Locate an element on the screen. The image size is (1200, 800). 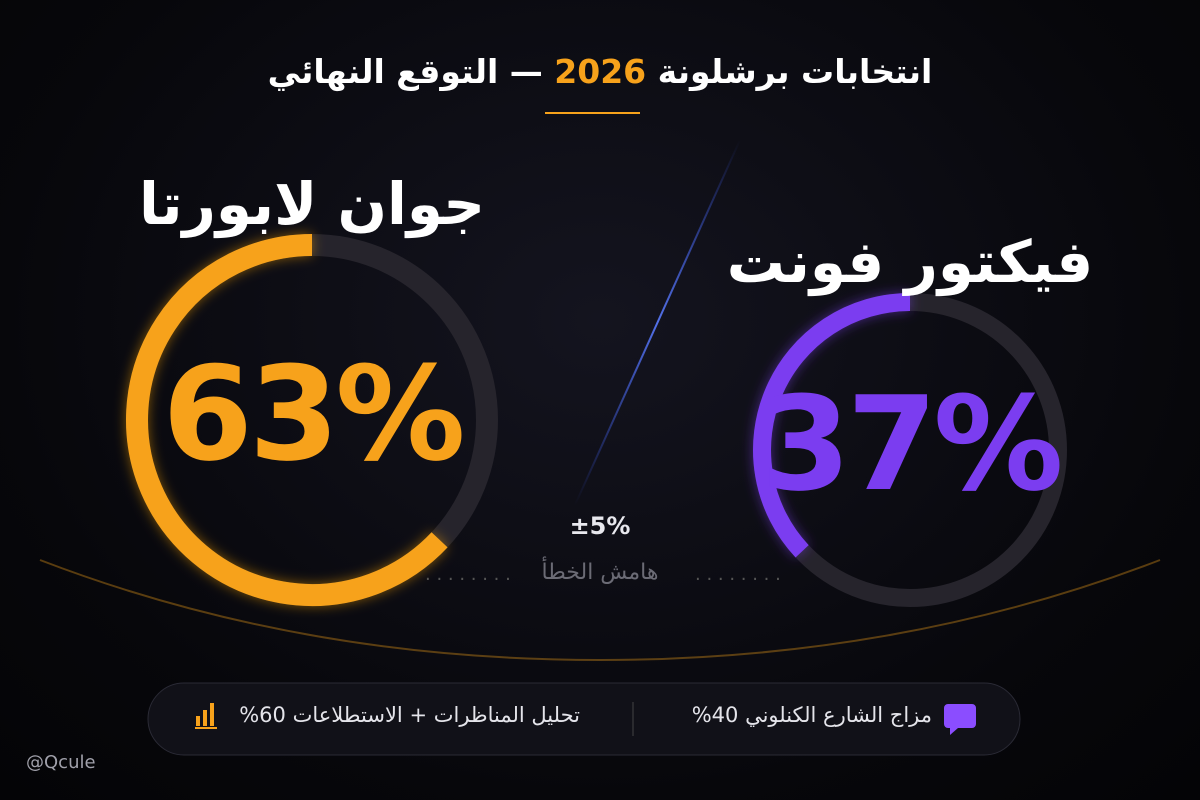
percent-label: 37% is located at coordinates (911, 444).